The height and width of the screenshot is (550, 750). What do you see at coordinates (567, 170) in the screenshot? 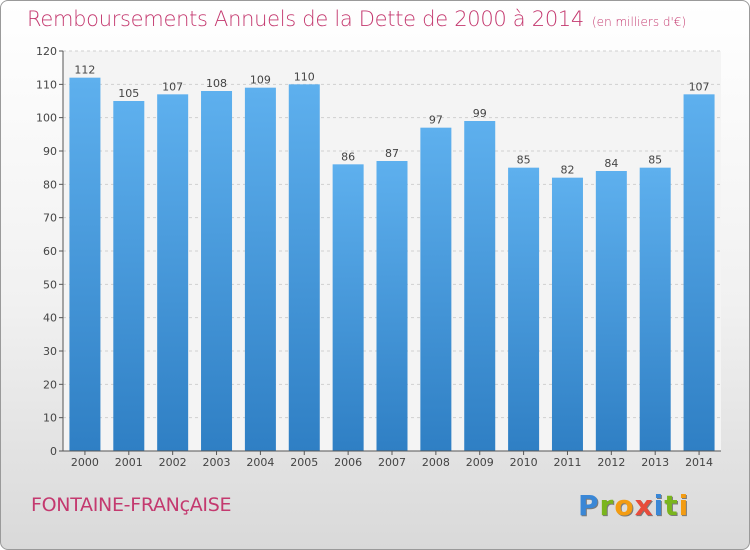
I see `data-label: 82` at bounding box center [567, 170].